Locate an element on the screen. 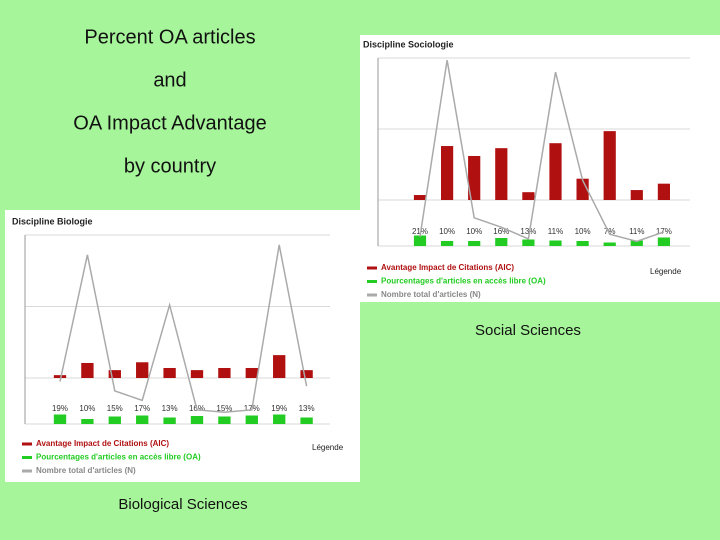 The height and width of the screenshot is (540, 720). oa-label: 16% is located at coordinates (501, 231).